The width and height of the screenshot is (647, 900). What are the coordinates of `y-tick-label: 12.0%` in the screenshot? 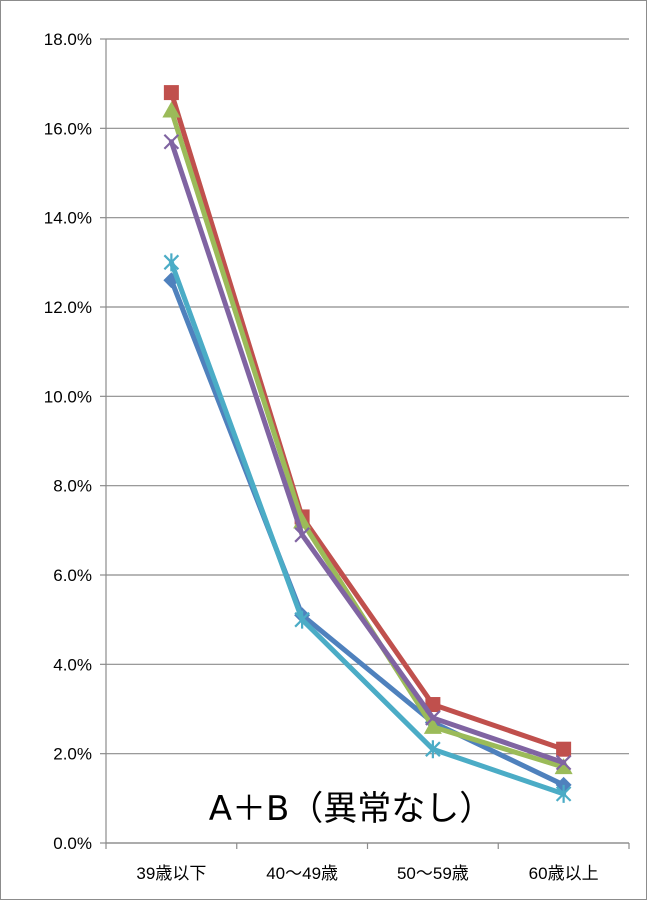 It's located at (68, 307).